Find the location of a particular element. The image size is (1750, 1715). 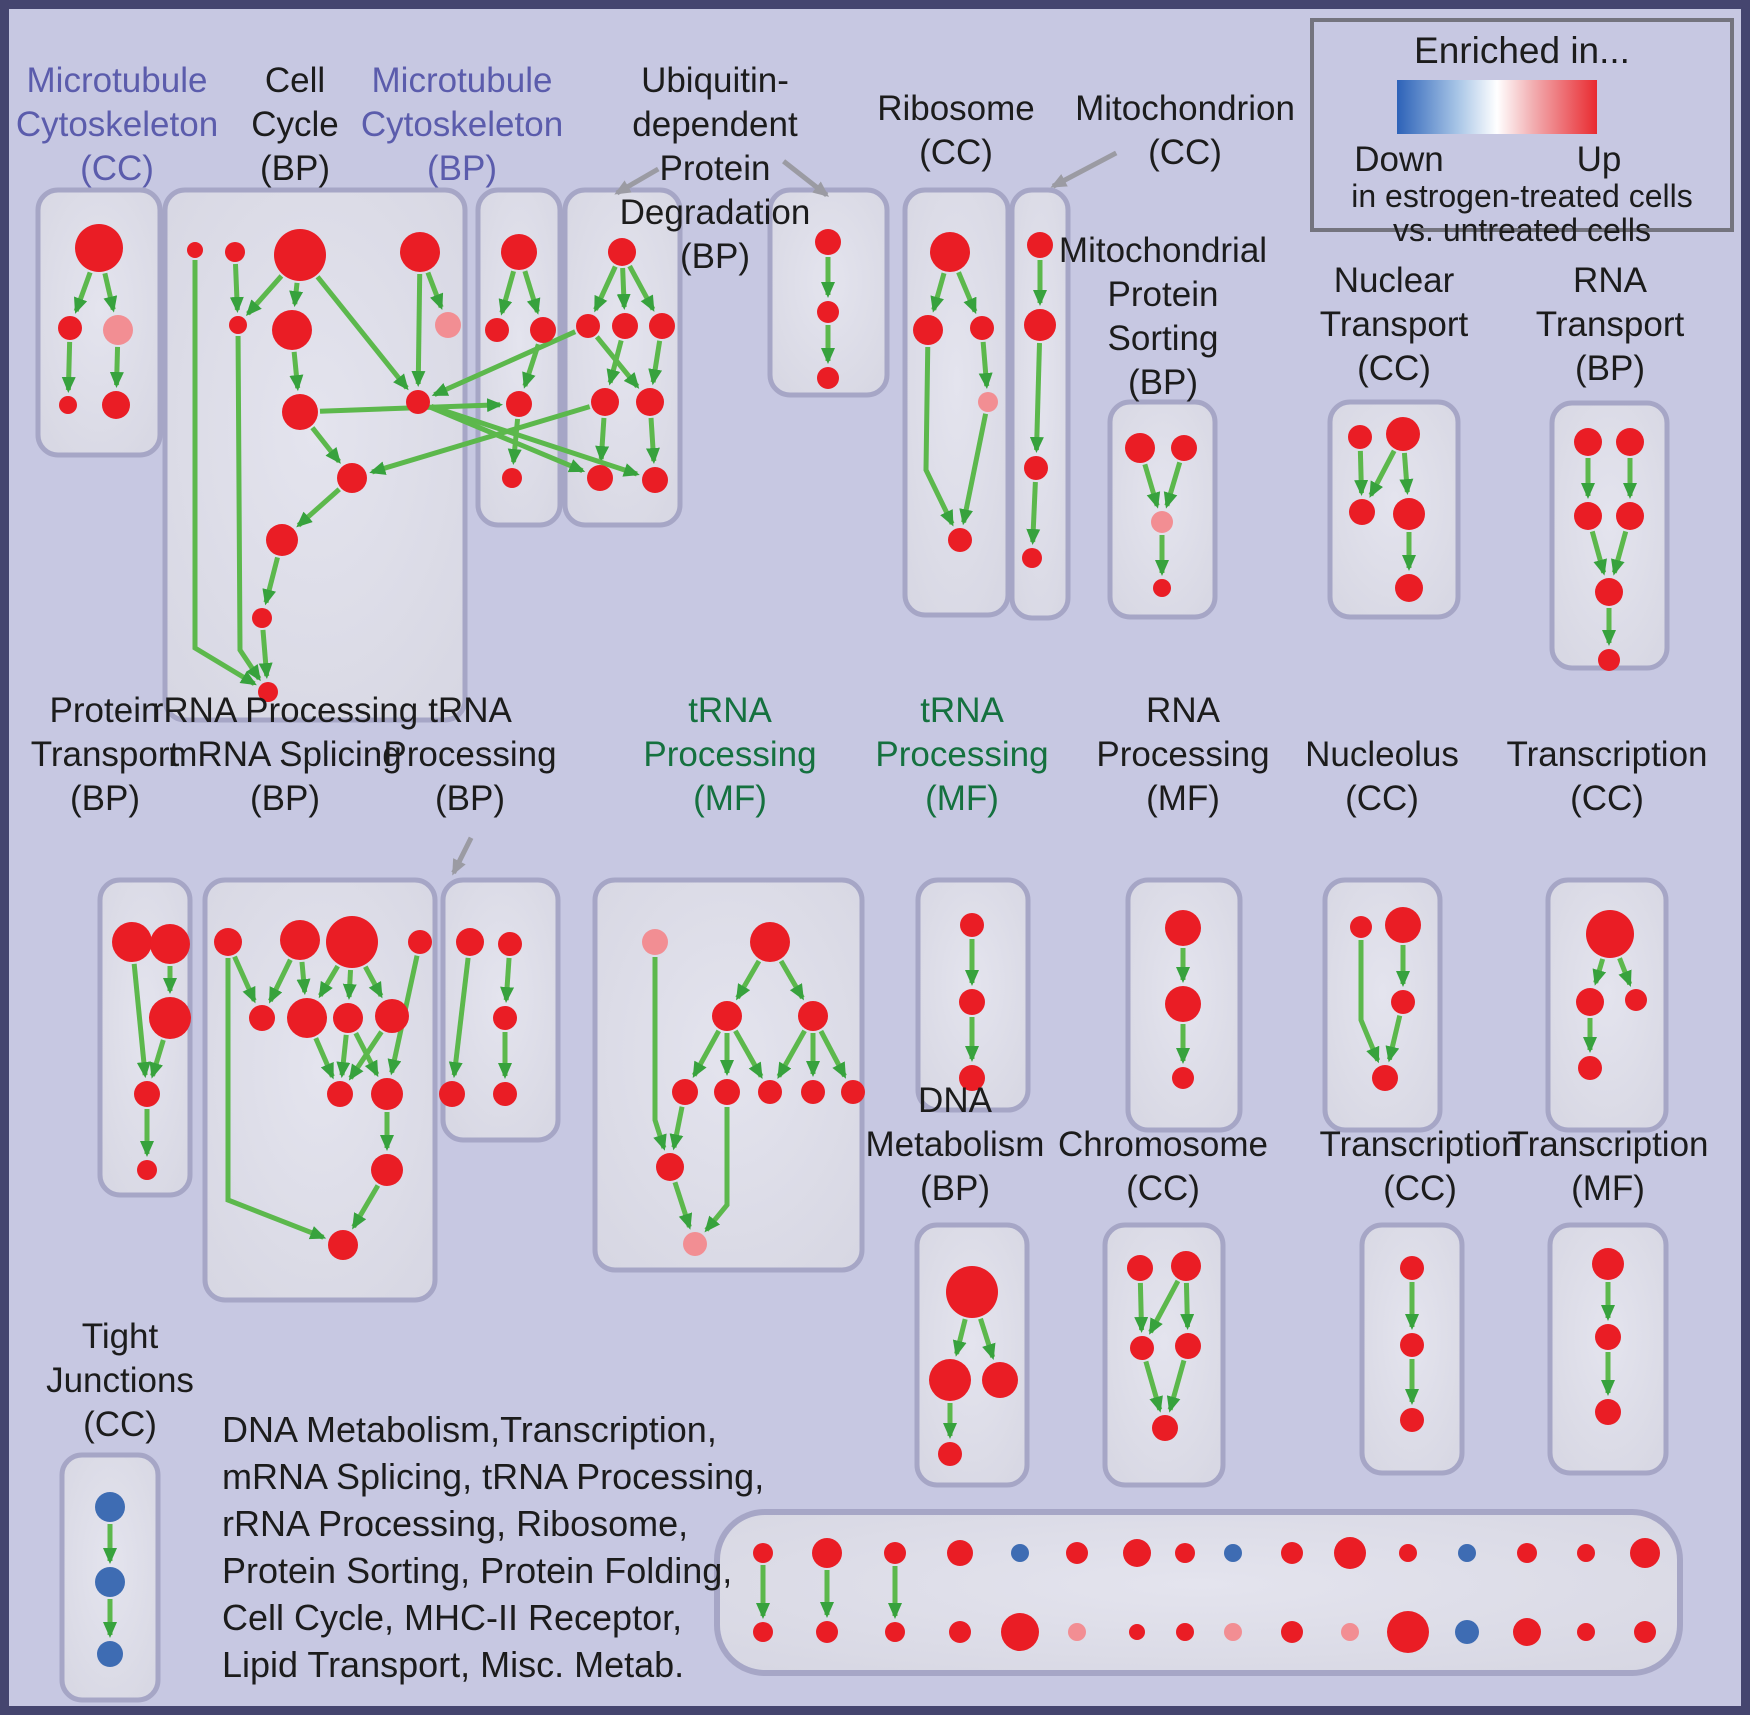

nucleolus-label: Nucleolus (CC) is located at coordinates (1382, 776).